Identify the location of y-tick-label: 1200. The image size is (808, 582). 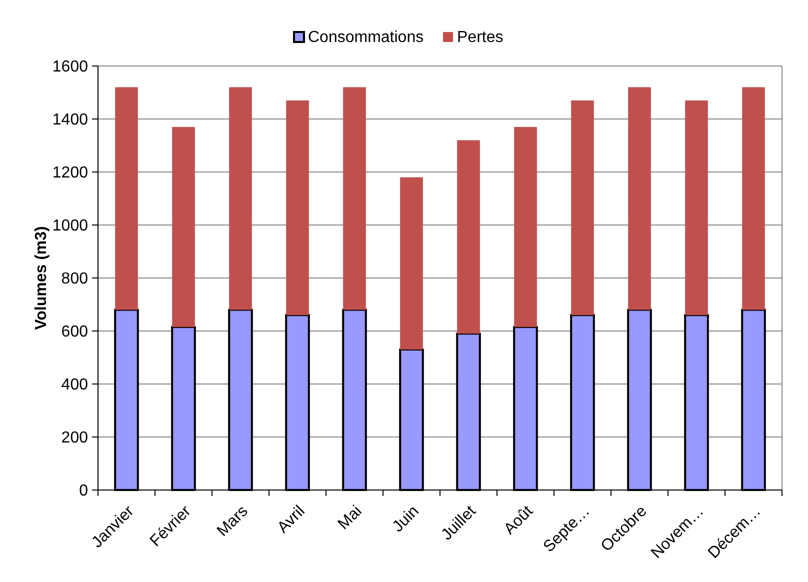
(70, 173).